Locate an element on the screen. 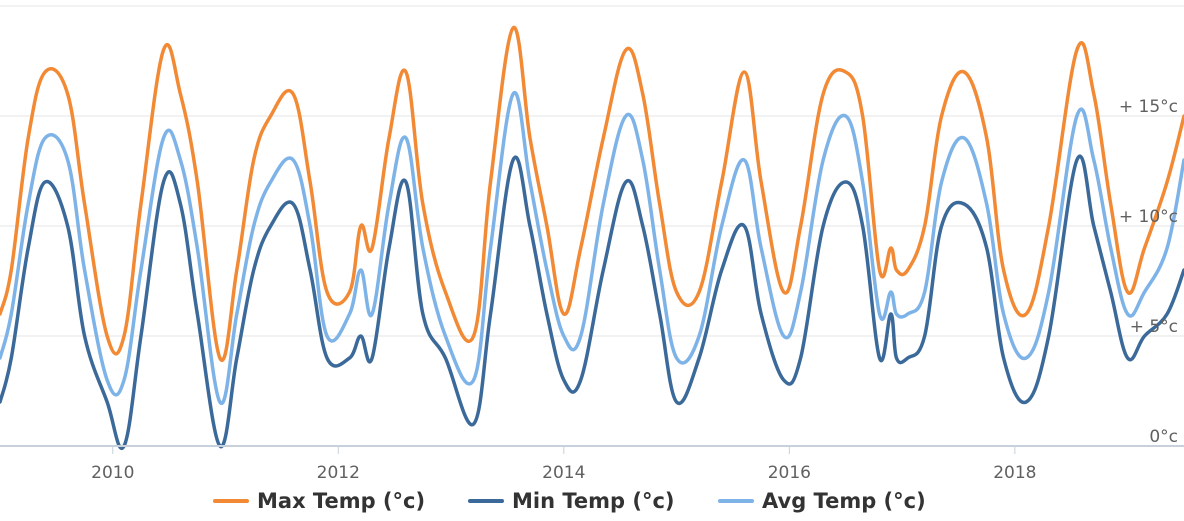  x-tick-label: 2016 is located at coordinates (789, 473).